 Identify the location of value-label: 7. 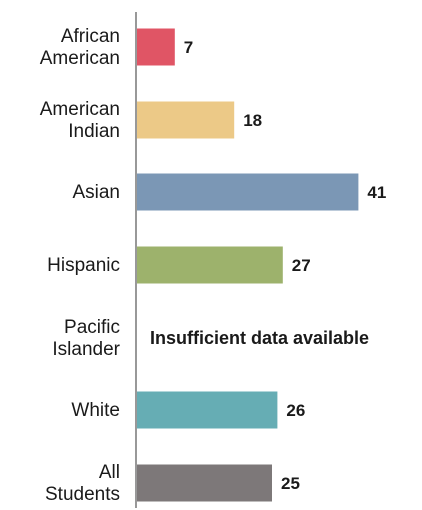
(188, 47).